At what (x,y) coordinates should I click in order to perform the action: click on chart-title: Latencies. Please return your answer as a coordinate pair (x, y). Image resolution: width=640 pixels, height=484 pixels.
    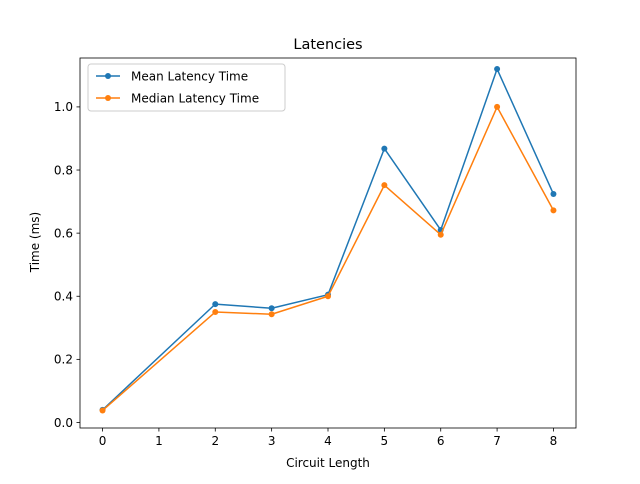
    Looking at the image, I should click on (327, 45).